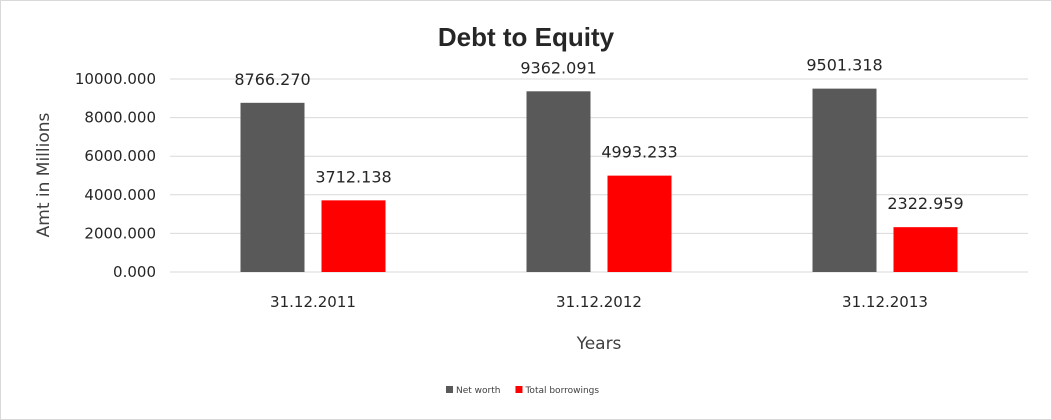 This screenshot has width=1052, height=420. Describe the element at coordinates (313, 302) in the screenshot. I see `x-tick-label: 31.12.2011` at that location.